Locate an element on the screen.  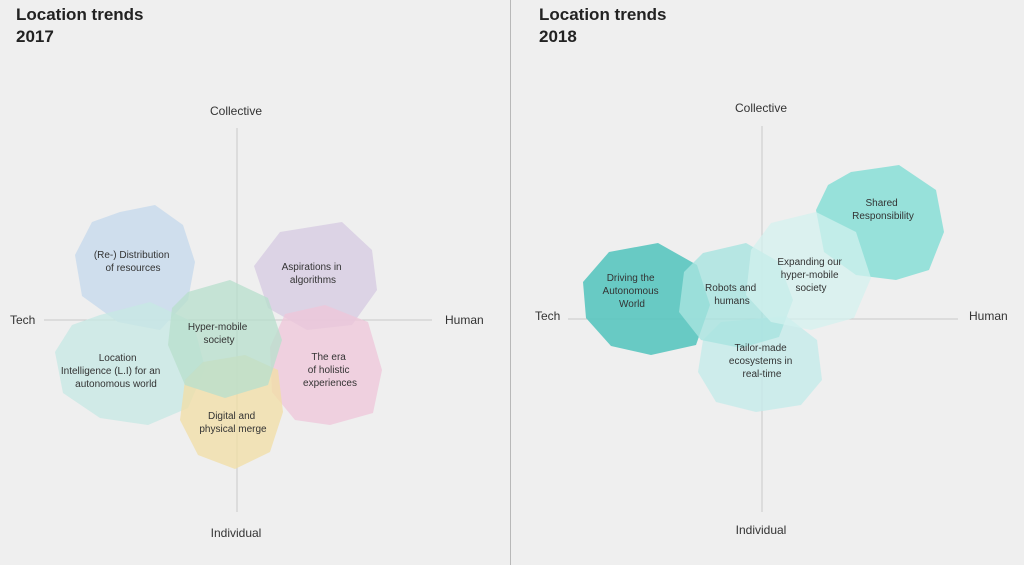
panel-title: Location trends 2018 is located at coordinates (603, 26).